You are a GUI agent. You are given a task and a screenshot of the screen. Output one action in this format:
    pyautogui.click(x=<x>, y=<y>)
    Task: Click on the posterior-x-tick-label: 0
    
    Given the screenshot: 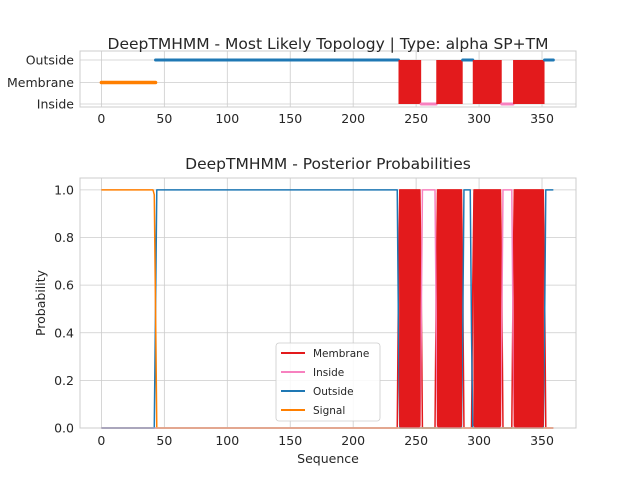 What is the action you would take?
    pyautogui.click(x=101, y=440)
    